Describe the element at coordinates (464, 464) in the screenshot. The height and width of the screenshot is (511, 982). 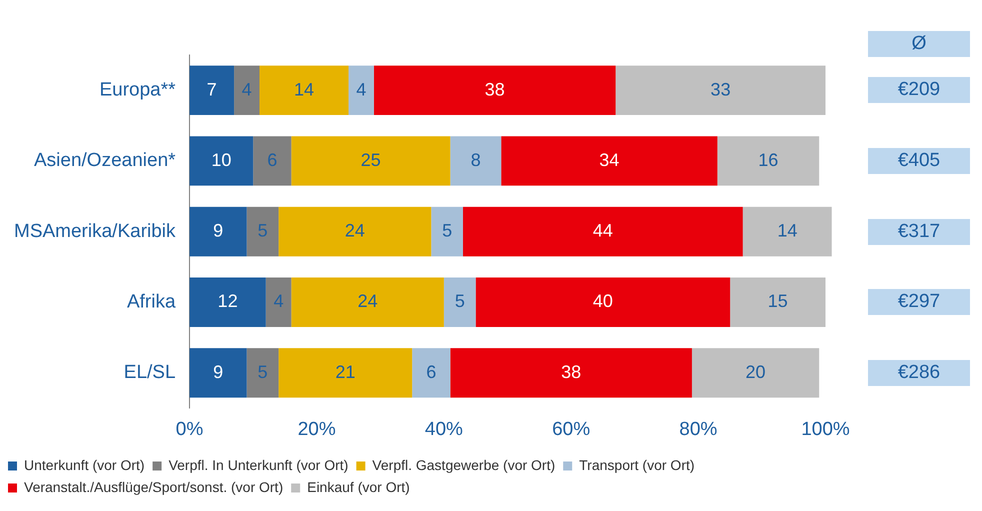
I see `legend-label: Verpfl. Gastgewerbe (vor Ort)` at that location.